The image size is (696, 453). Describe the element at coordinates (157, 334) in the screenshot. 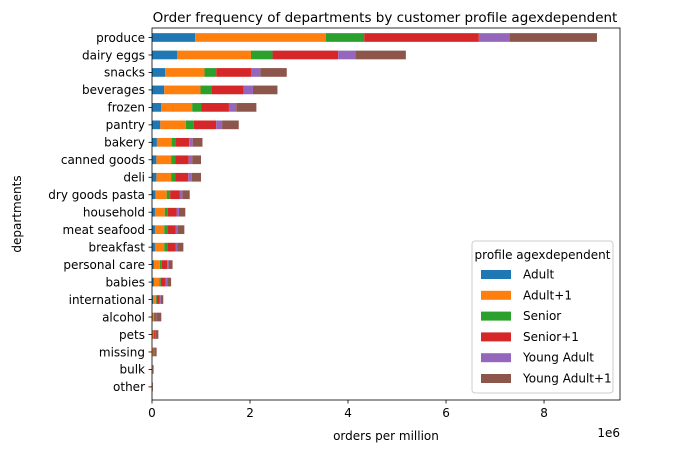

I see `bar-pets-young-adultplus1` at that location.